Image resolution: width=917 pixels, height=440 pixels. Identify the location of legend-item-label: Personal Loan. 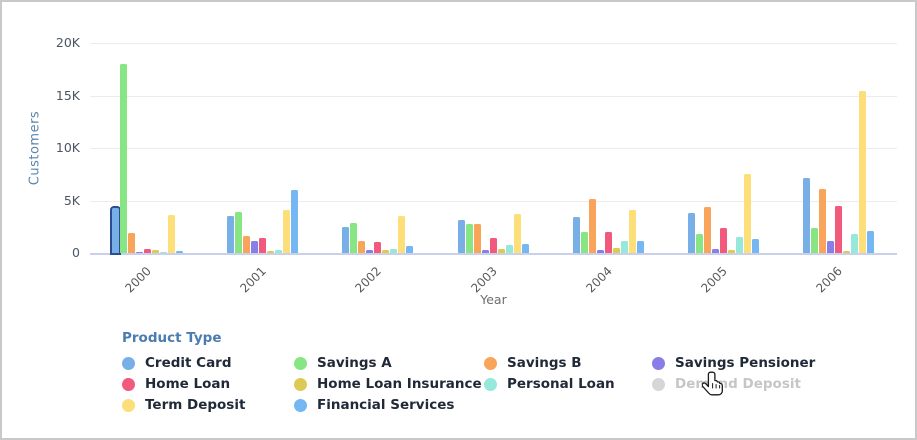
(561, 384).